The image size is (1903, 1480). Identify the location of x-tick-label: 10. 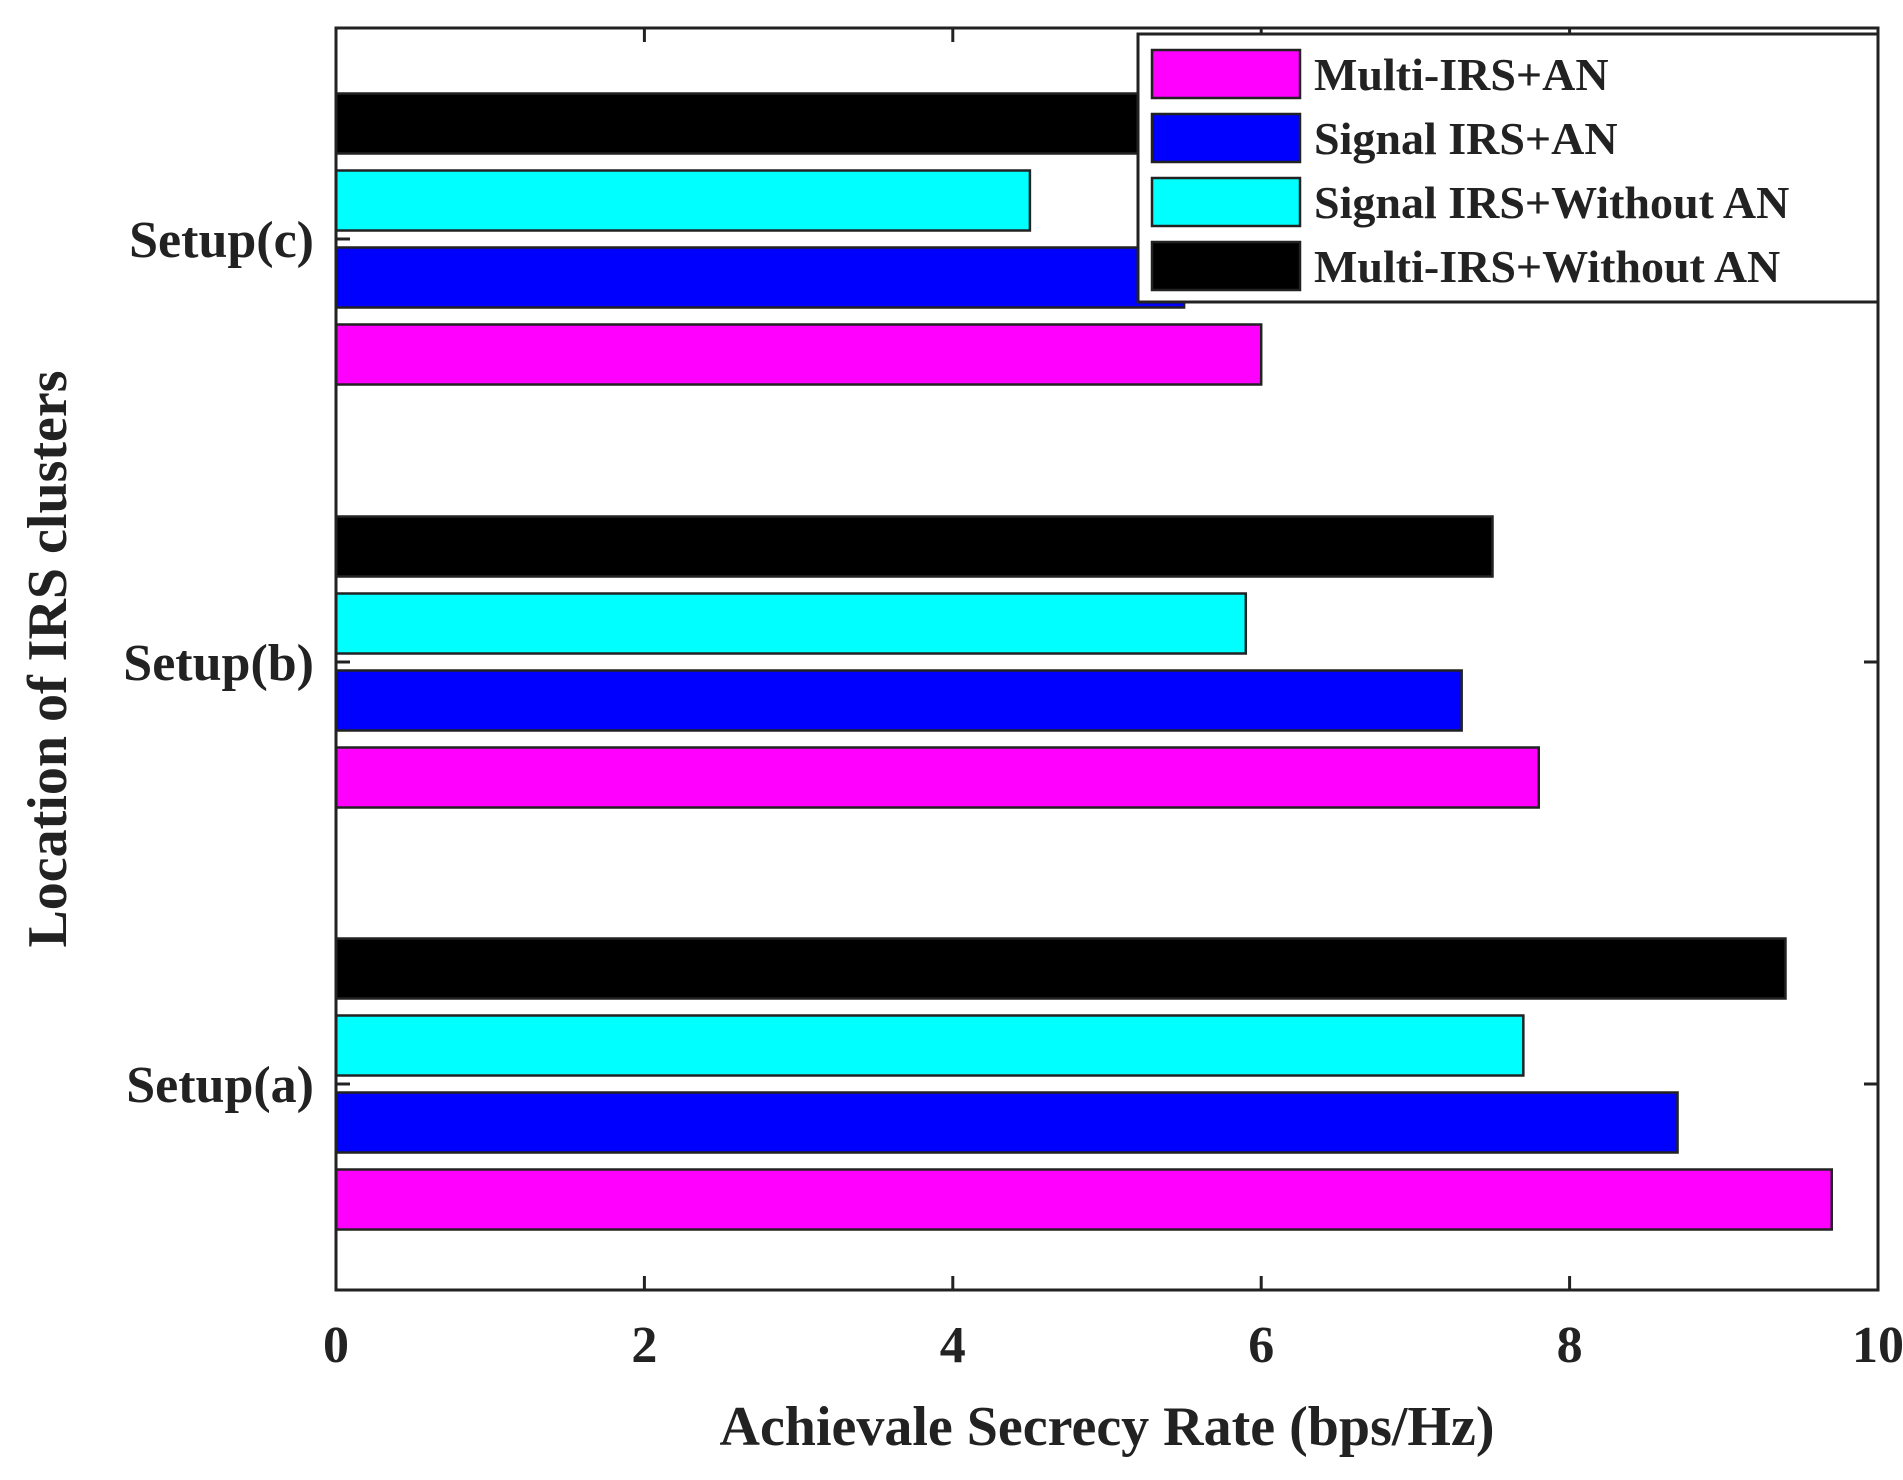
(1877, 1345).